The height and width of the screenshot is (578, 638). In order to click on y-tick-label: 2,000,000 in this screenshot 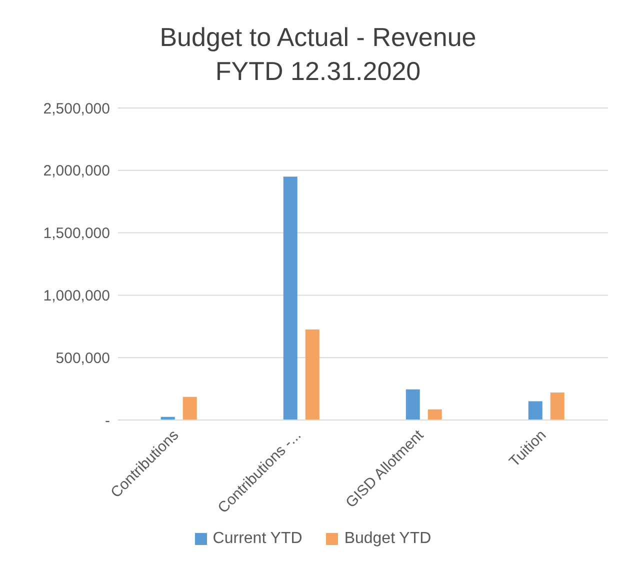, I will do `click(76, 171)`.